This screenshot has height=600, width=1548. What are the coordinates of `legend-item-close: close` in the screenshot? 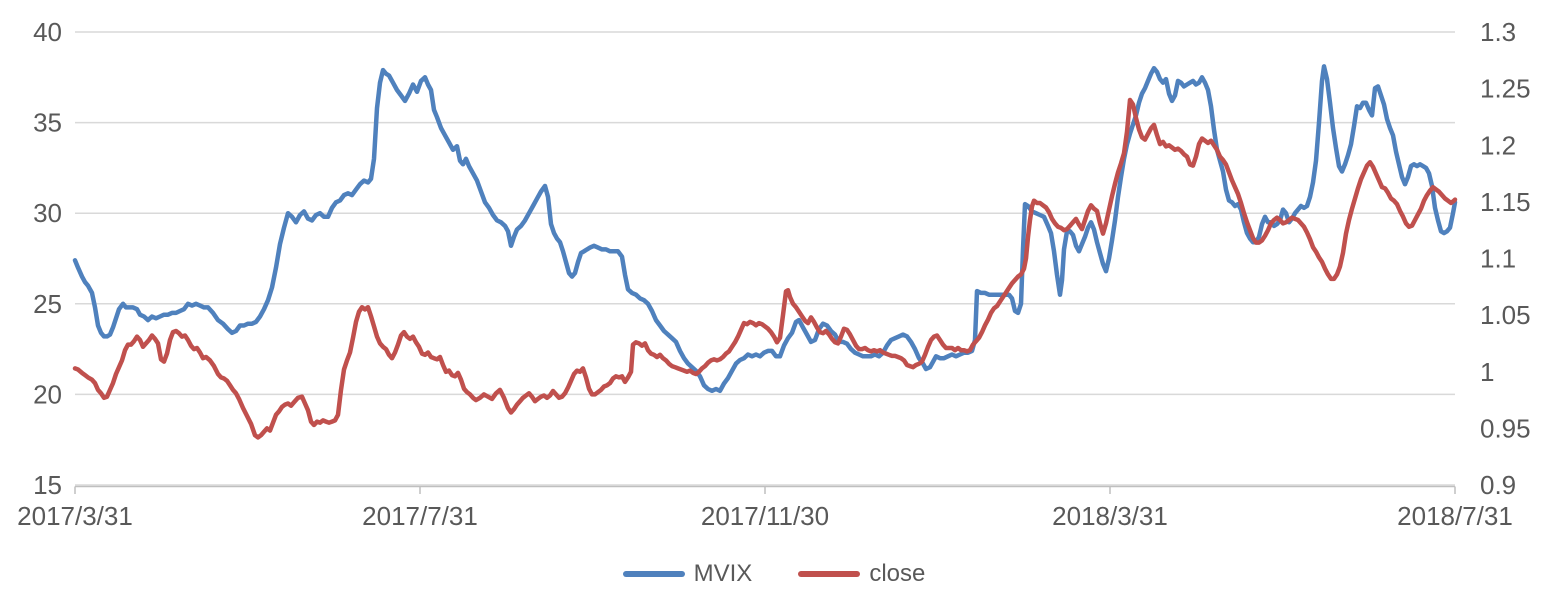 It's located at (861, 574).